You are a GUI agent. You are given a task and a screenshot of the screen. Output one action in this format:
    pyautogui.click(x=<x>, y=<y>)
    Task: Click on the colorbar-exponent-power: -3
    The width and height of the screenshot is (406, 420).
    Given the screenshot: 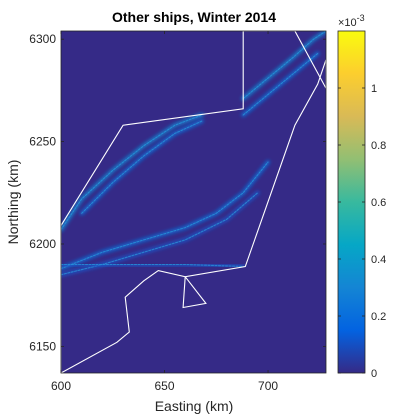 What is the action you would take?
    pyautogui.click(x=361, y=18)
    